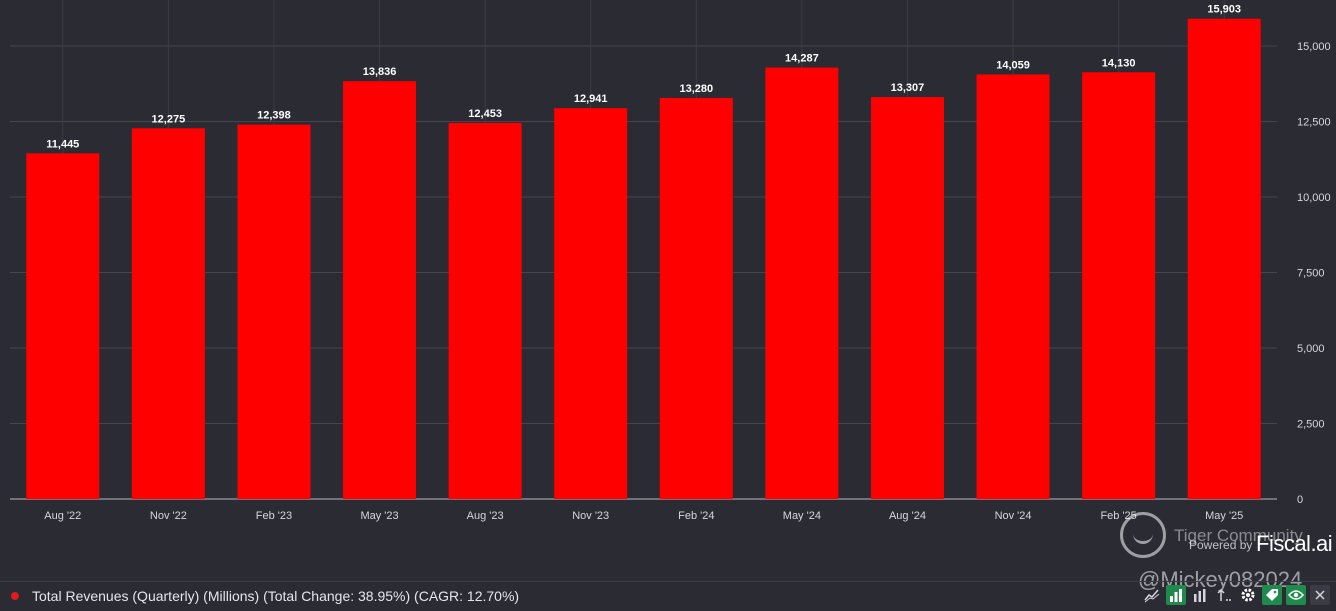  What do you see at coordinates (485, 114) in the screenshot?
I see `data-label: 12,453` at bounding box center [485, 114].